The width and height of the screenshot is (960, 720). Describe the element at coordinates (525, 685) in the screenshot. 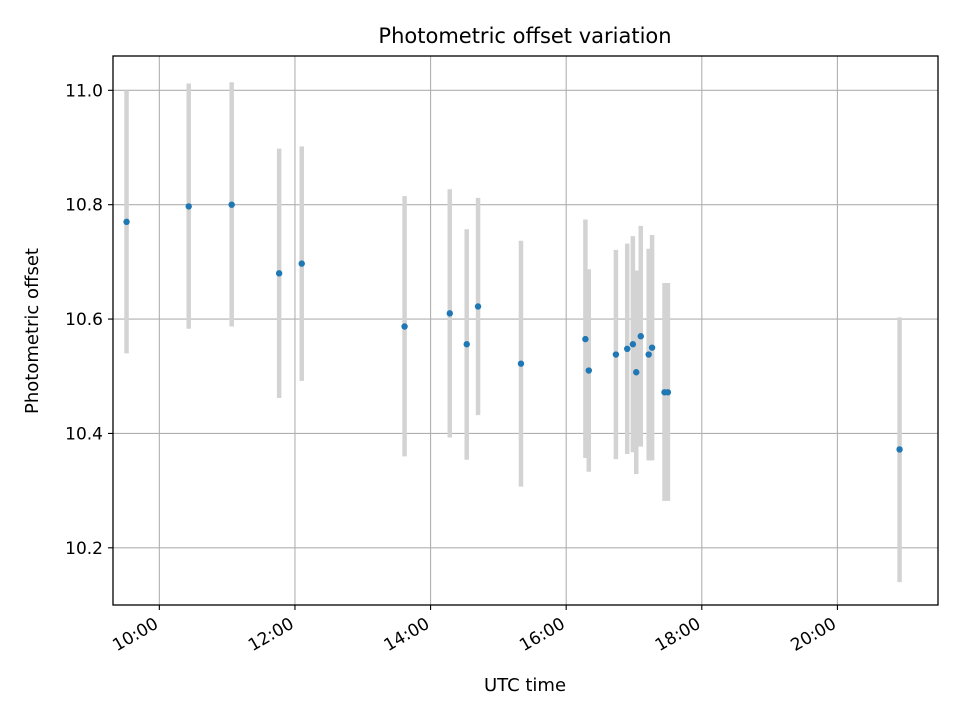

I see `x-axis-title: UTC time` at that location.